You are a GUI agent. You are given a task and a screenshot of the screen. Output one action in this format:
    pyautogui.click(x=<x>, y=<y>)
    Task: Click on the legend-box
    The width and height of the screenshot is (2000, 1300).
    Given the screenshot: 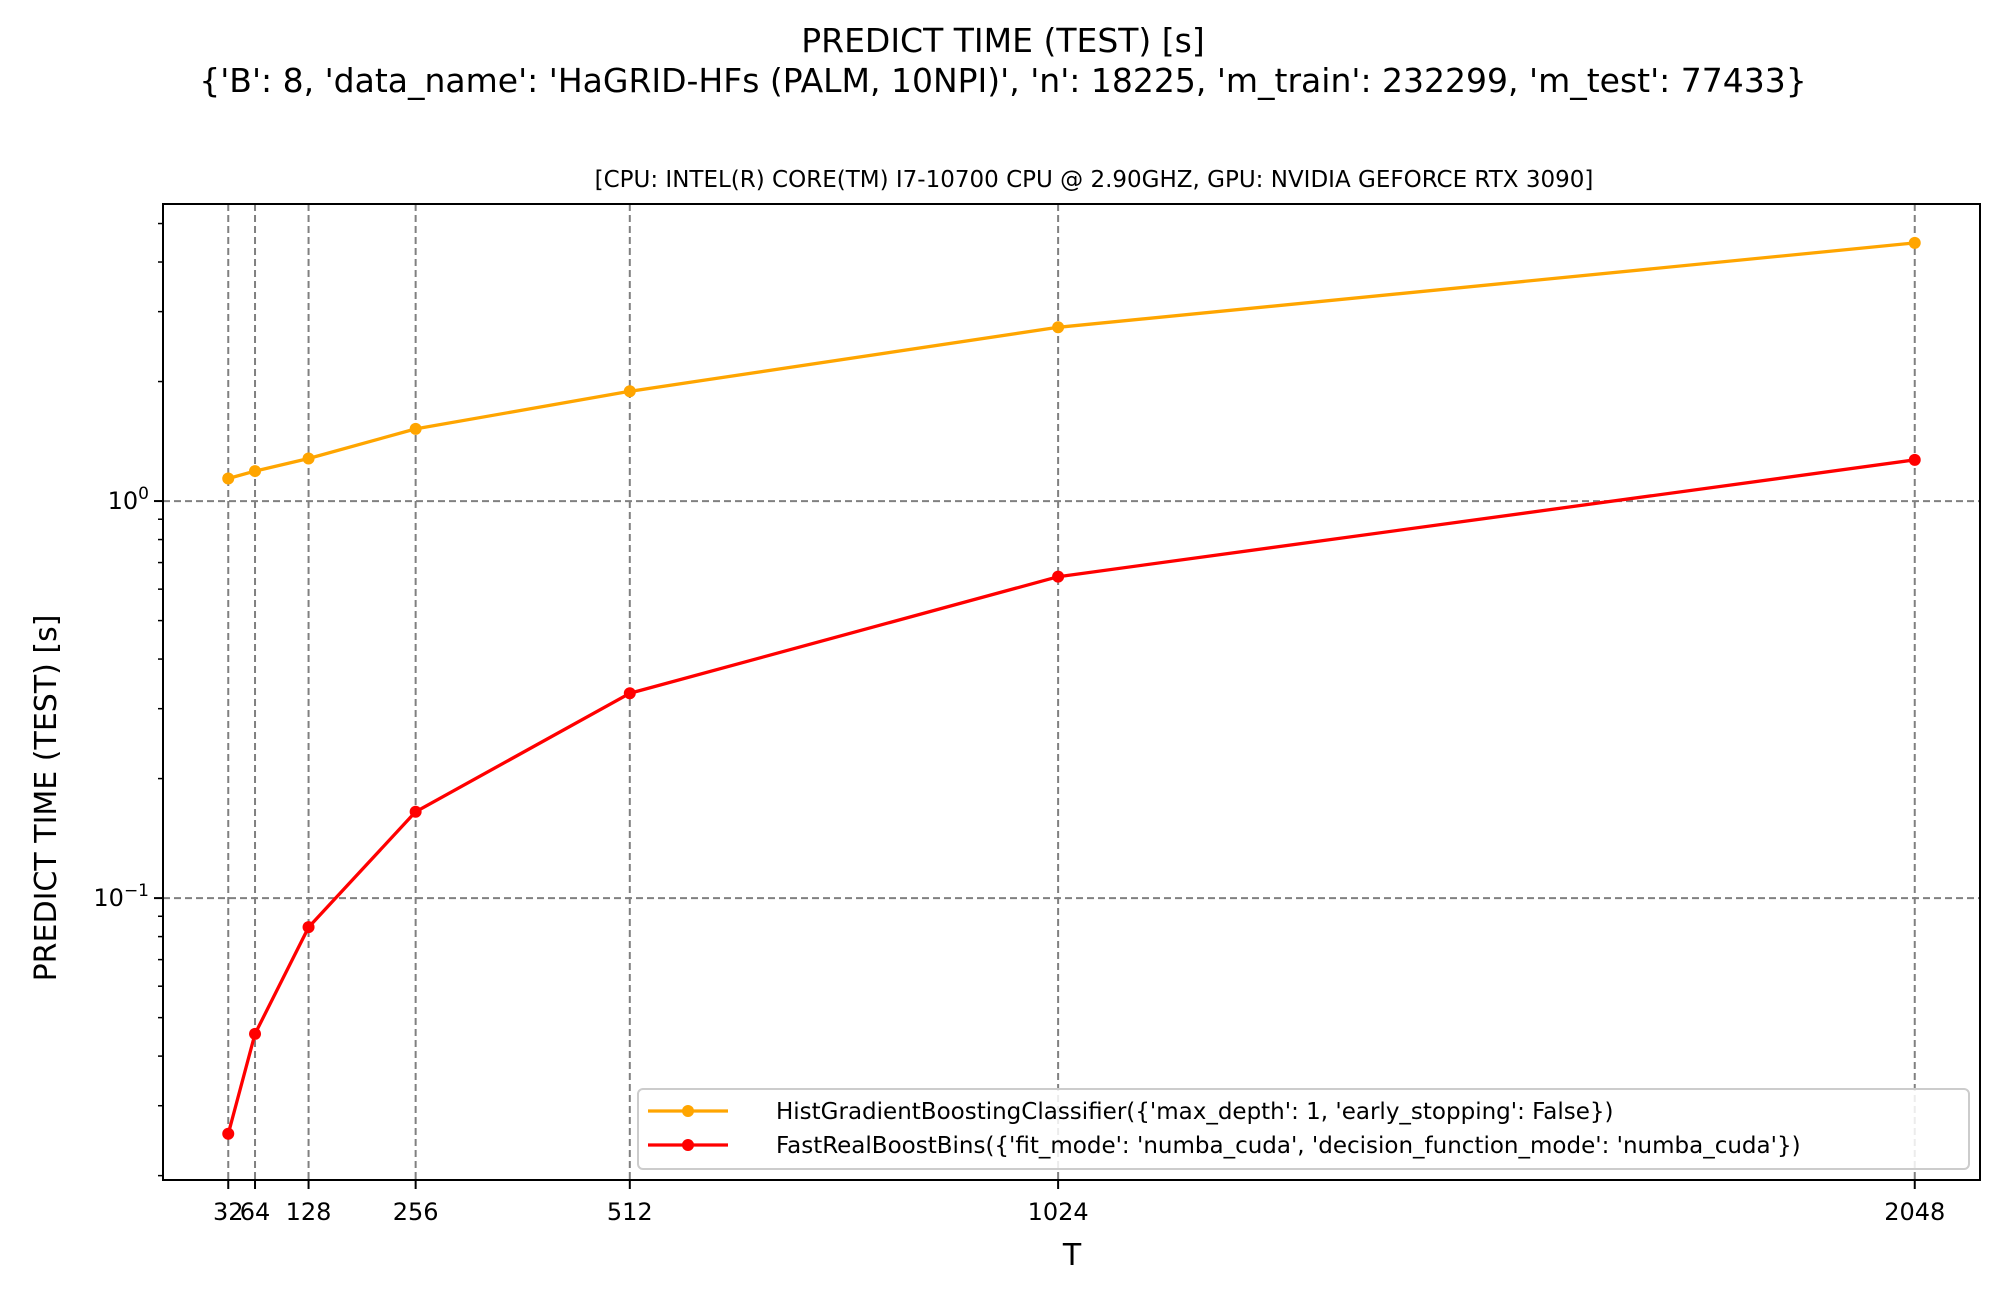 What is the action you would take?
    pyautogui.click(x=1303, y=1129)
    